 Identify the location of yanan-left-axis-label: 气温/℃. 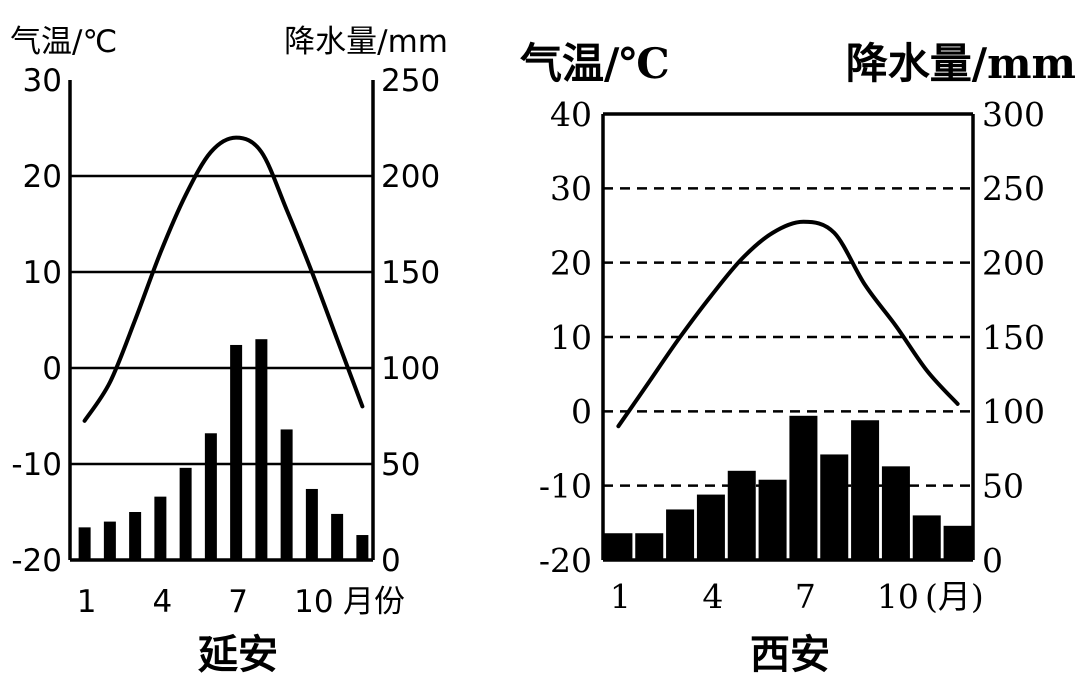
(63, 42).